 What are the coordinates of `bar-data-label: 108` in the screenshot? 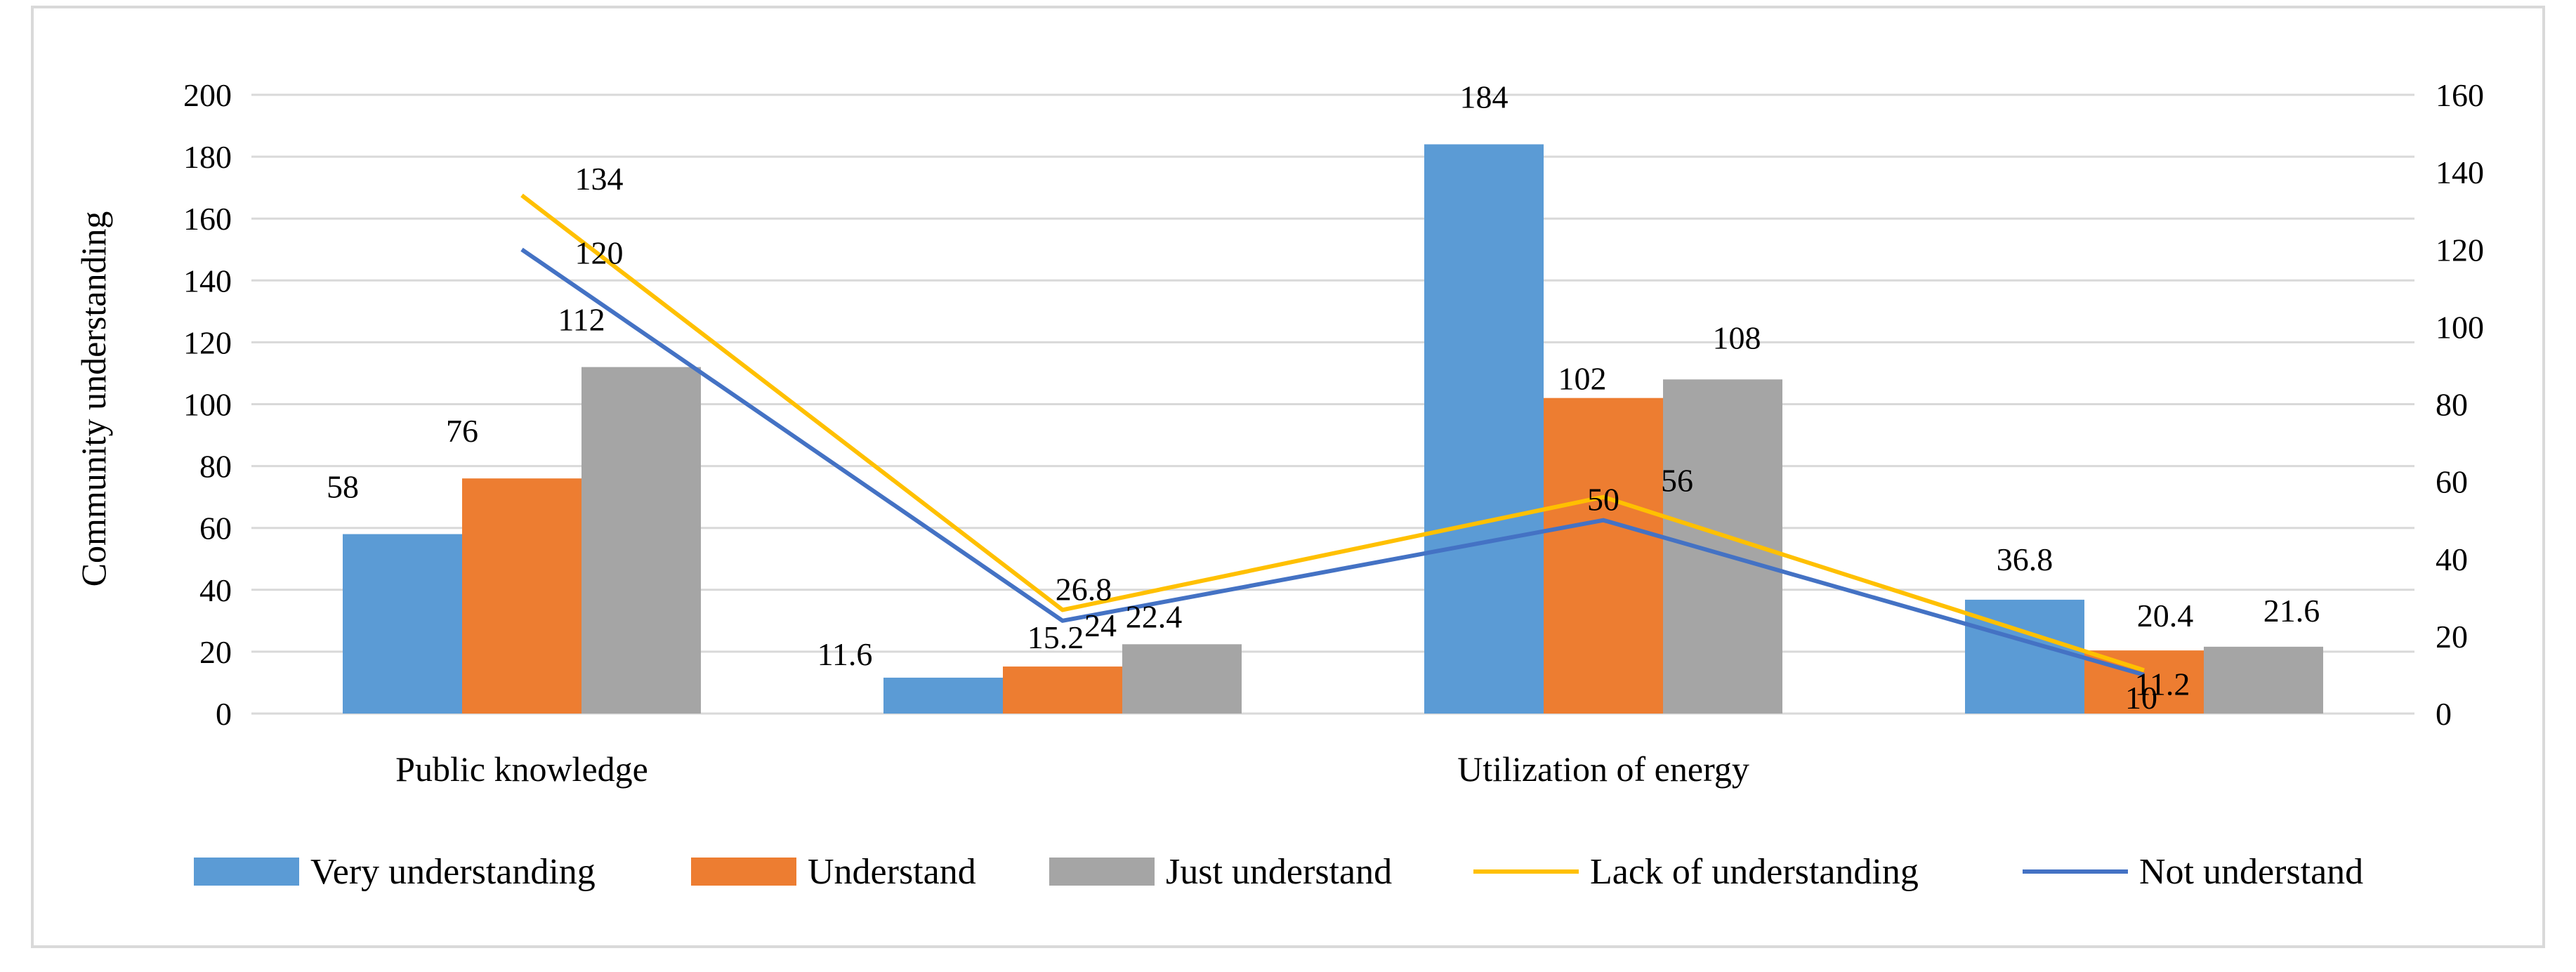 It's located at (1737, 337).